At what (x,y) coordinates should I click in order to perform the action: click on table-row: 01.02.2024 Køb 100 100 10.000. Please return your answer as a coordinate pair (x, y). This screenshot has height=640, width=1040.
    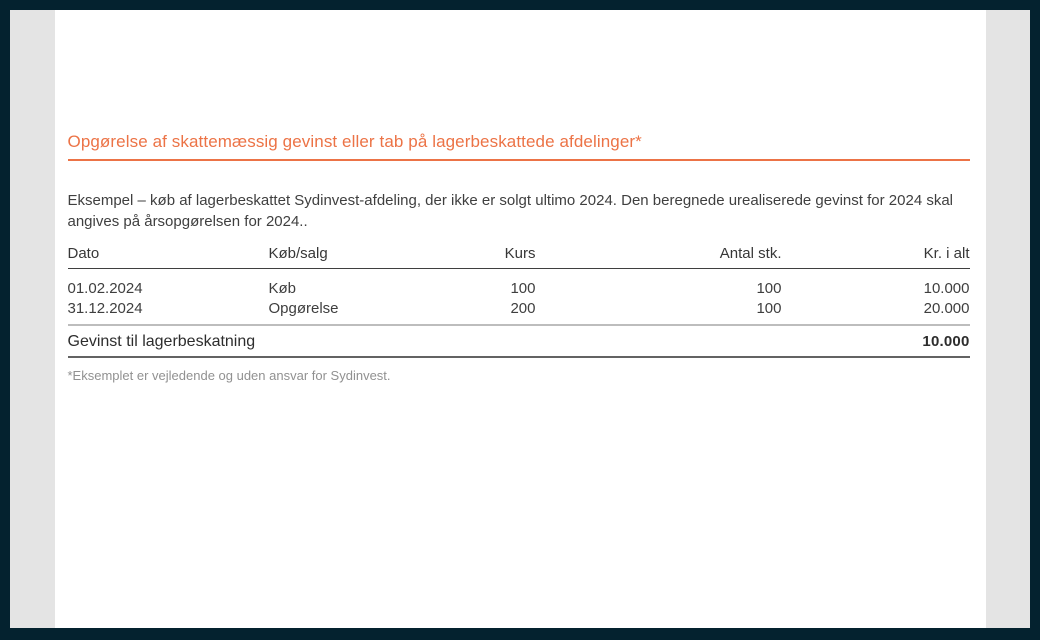
    Looking at the image, I should click on (519, 289).